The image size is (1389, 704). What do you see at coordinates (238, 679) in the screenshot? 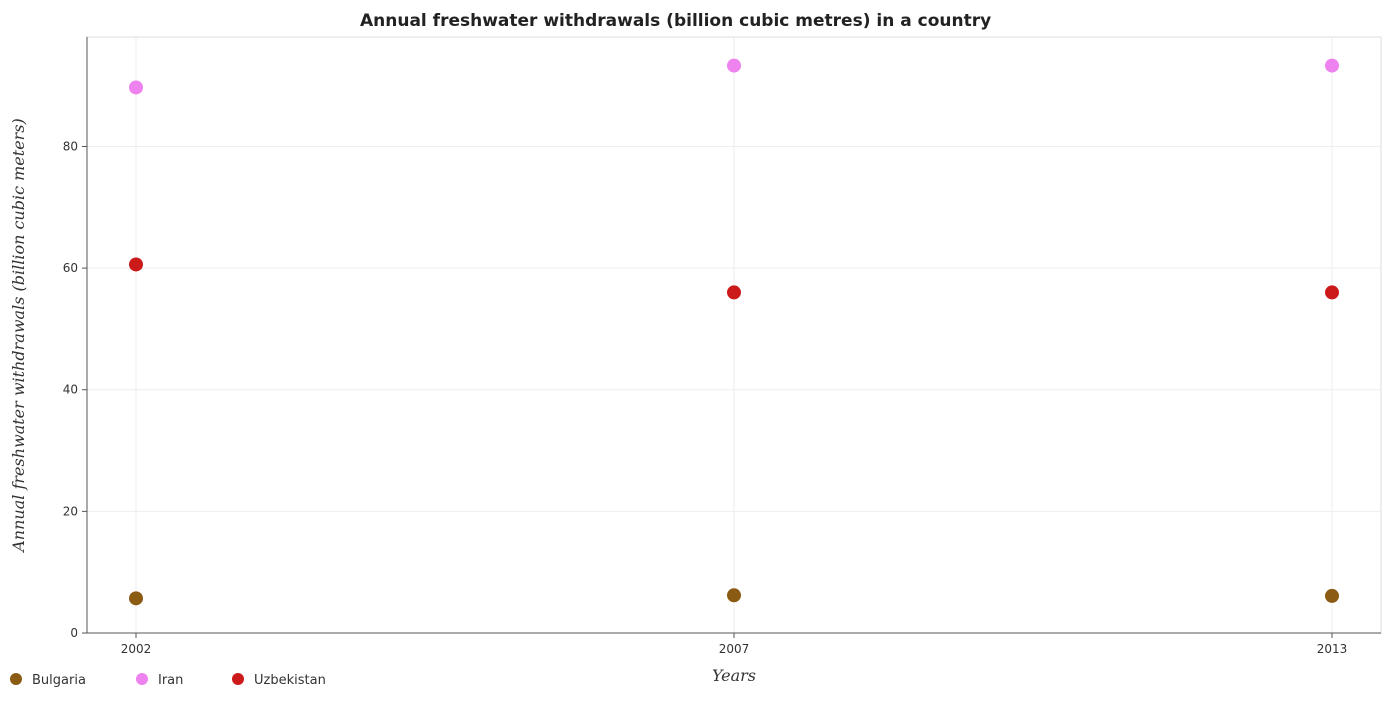
I see `legend-marker-uzbekistan` at bounding box center [238, 679].